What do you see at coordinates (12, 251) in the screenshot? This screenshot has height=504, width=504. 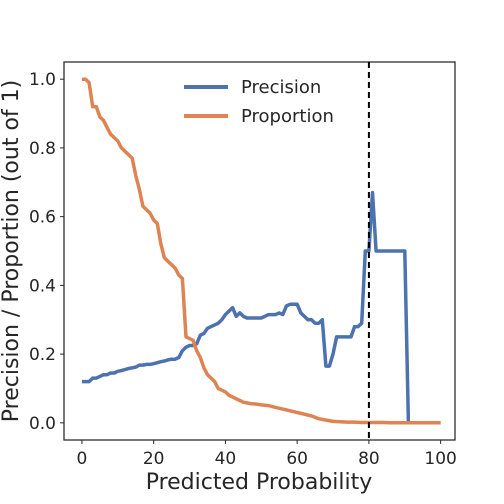 I see `y-axis-title: Precision / Proportion (out of 1)` at bounding box center [12, 251].